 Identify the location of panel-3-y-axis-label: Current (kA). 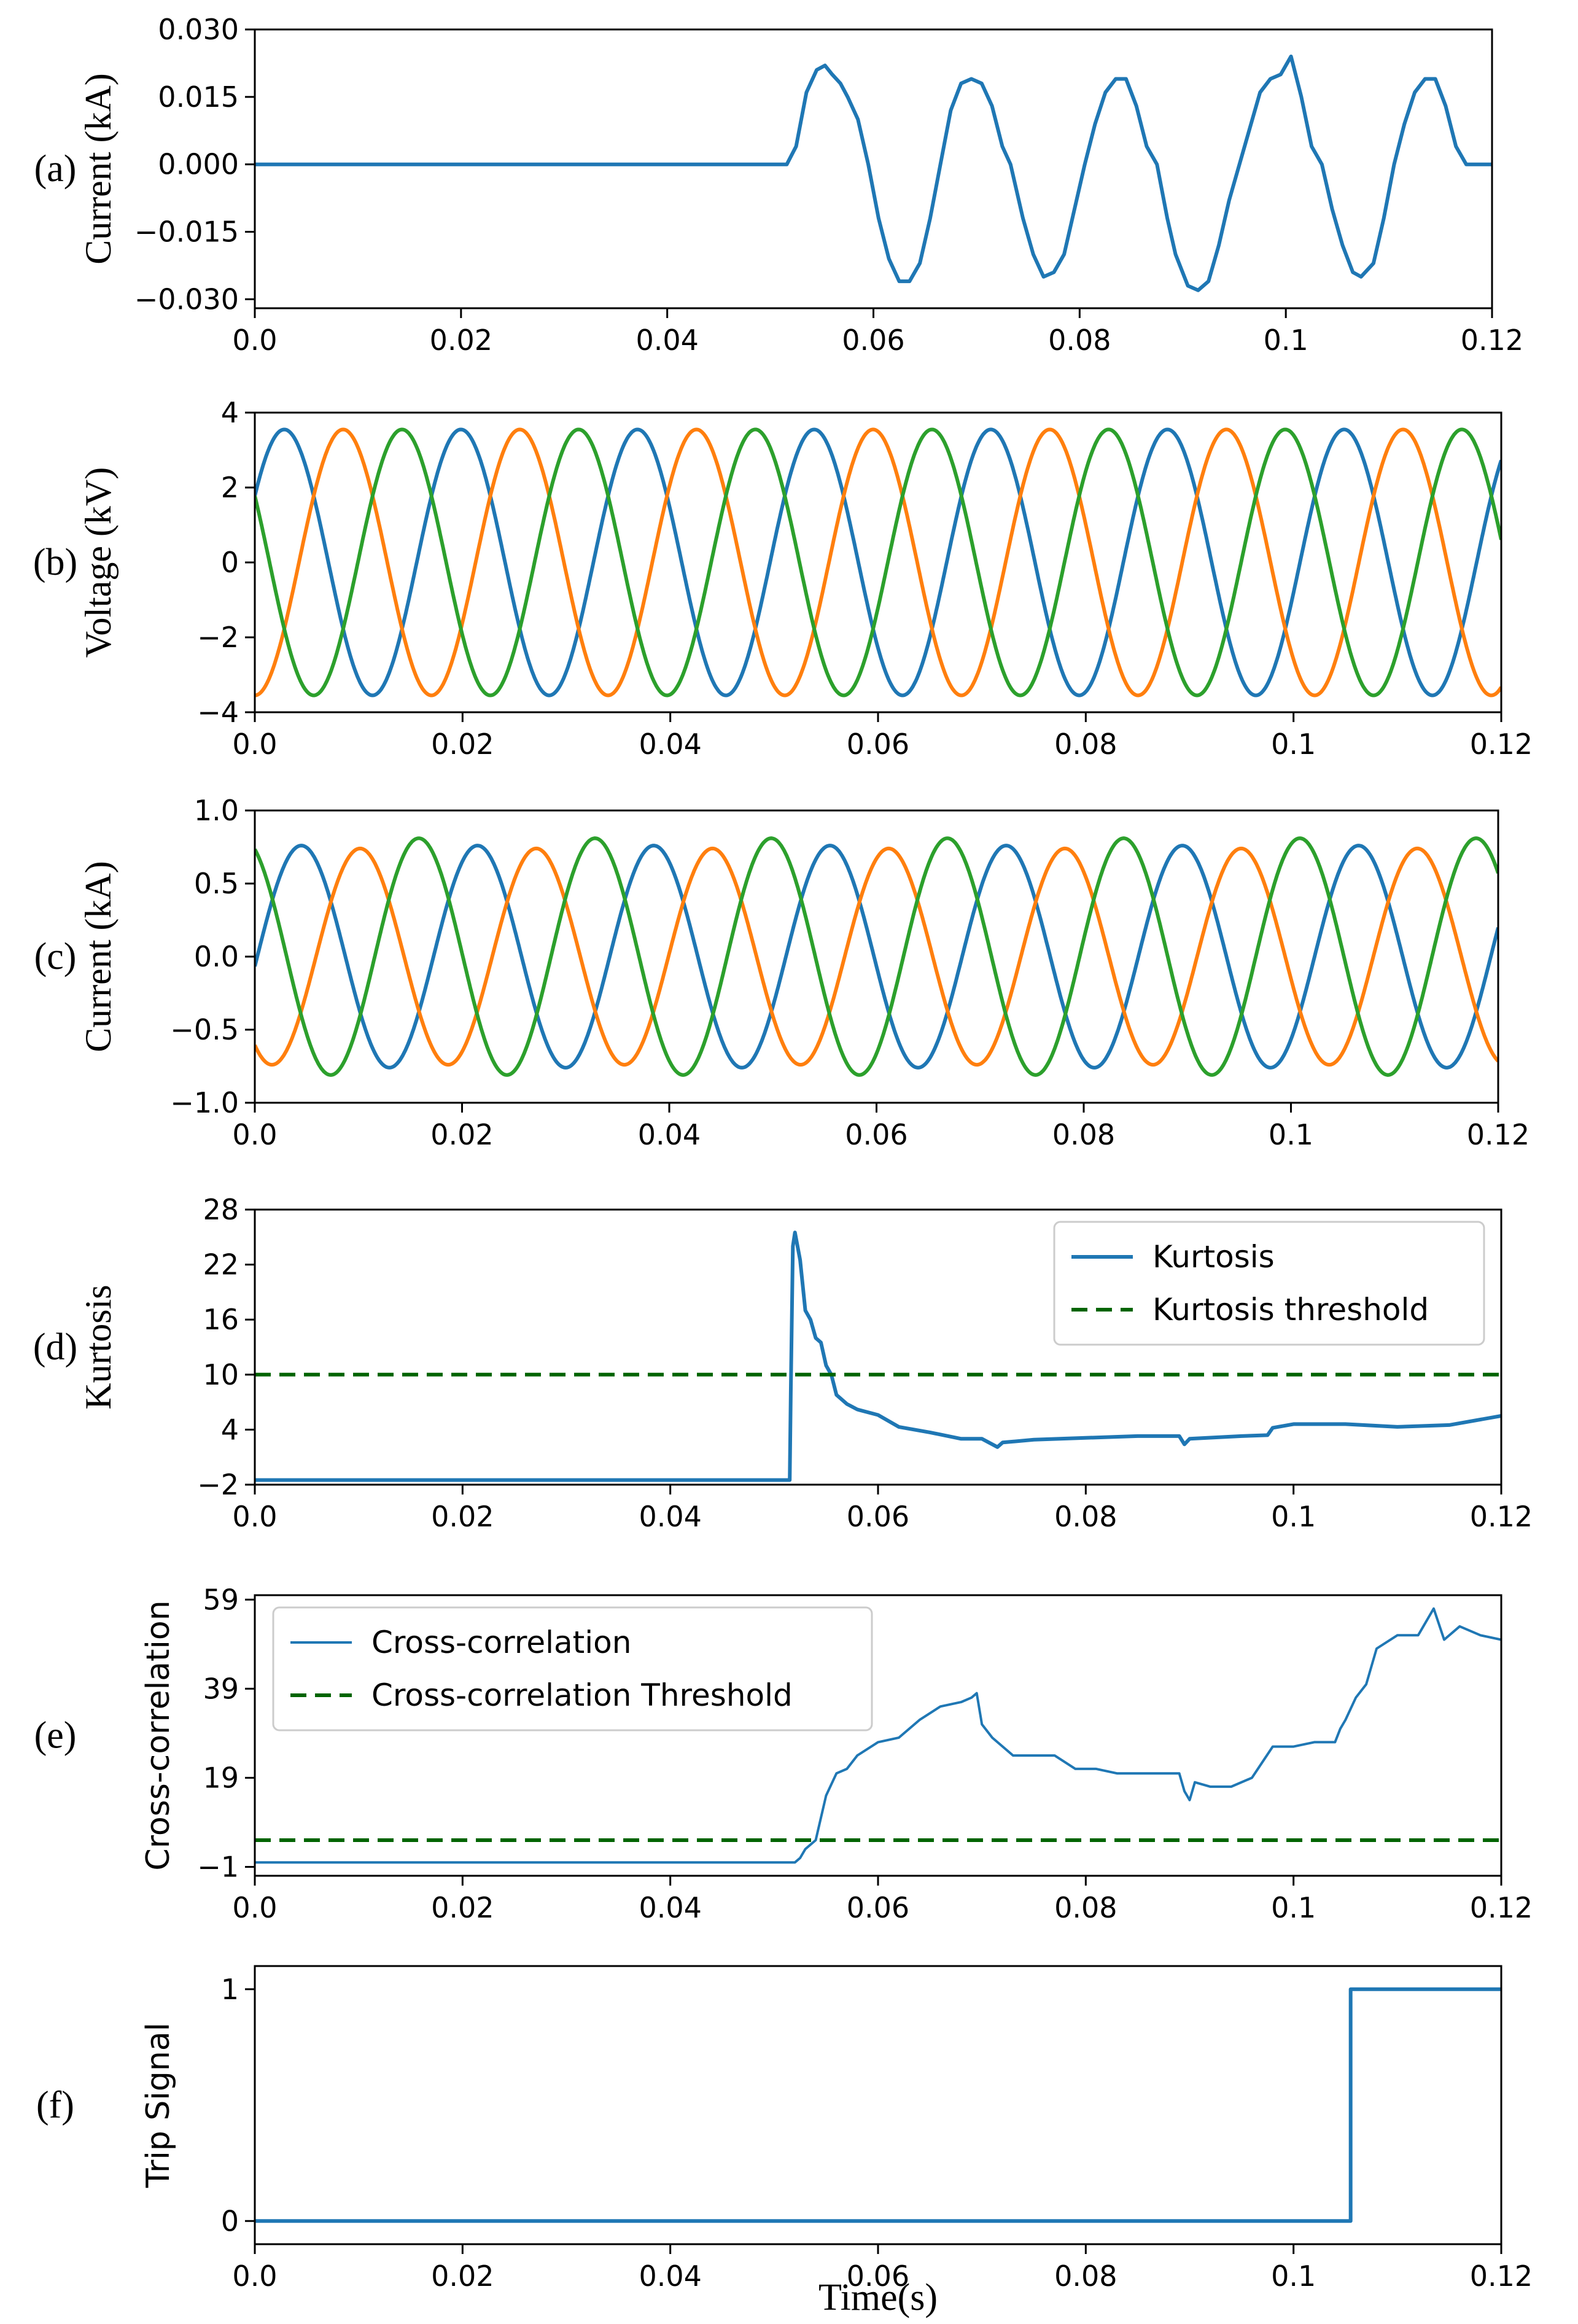
(98, 956).